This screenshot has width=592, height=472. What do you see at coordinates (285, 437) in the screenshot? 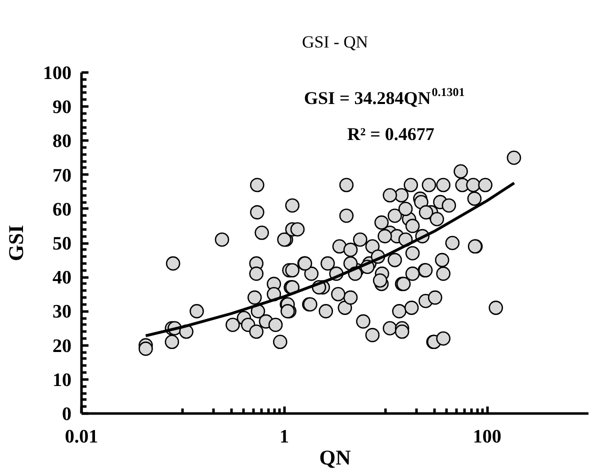
I see `x-tick-label: 1` at bounding box center [285, 437].